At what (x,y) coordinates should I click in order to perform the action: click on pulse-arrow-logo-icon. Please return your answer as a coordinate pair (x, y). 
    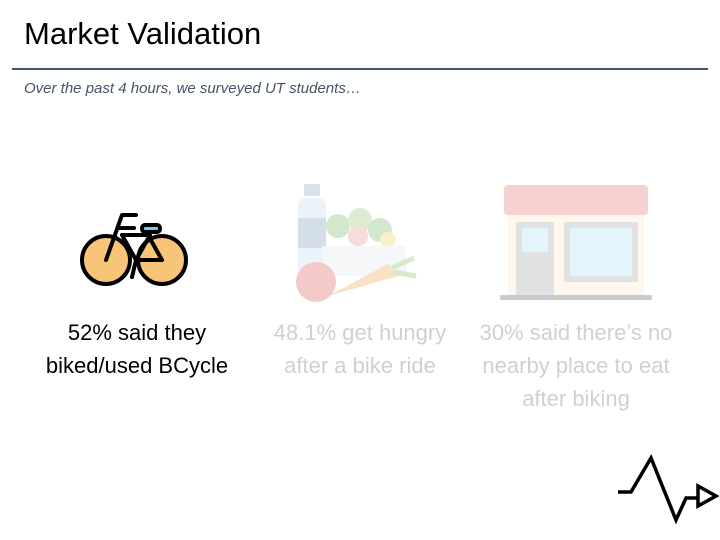
    Looking at the image, I should click on (669, 489).